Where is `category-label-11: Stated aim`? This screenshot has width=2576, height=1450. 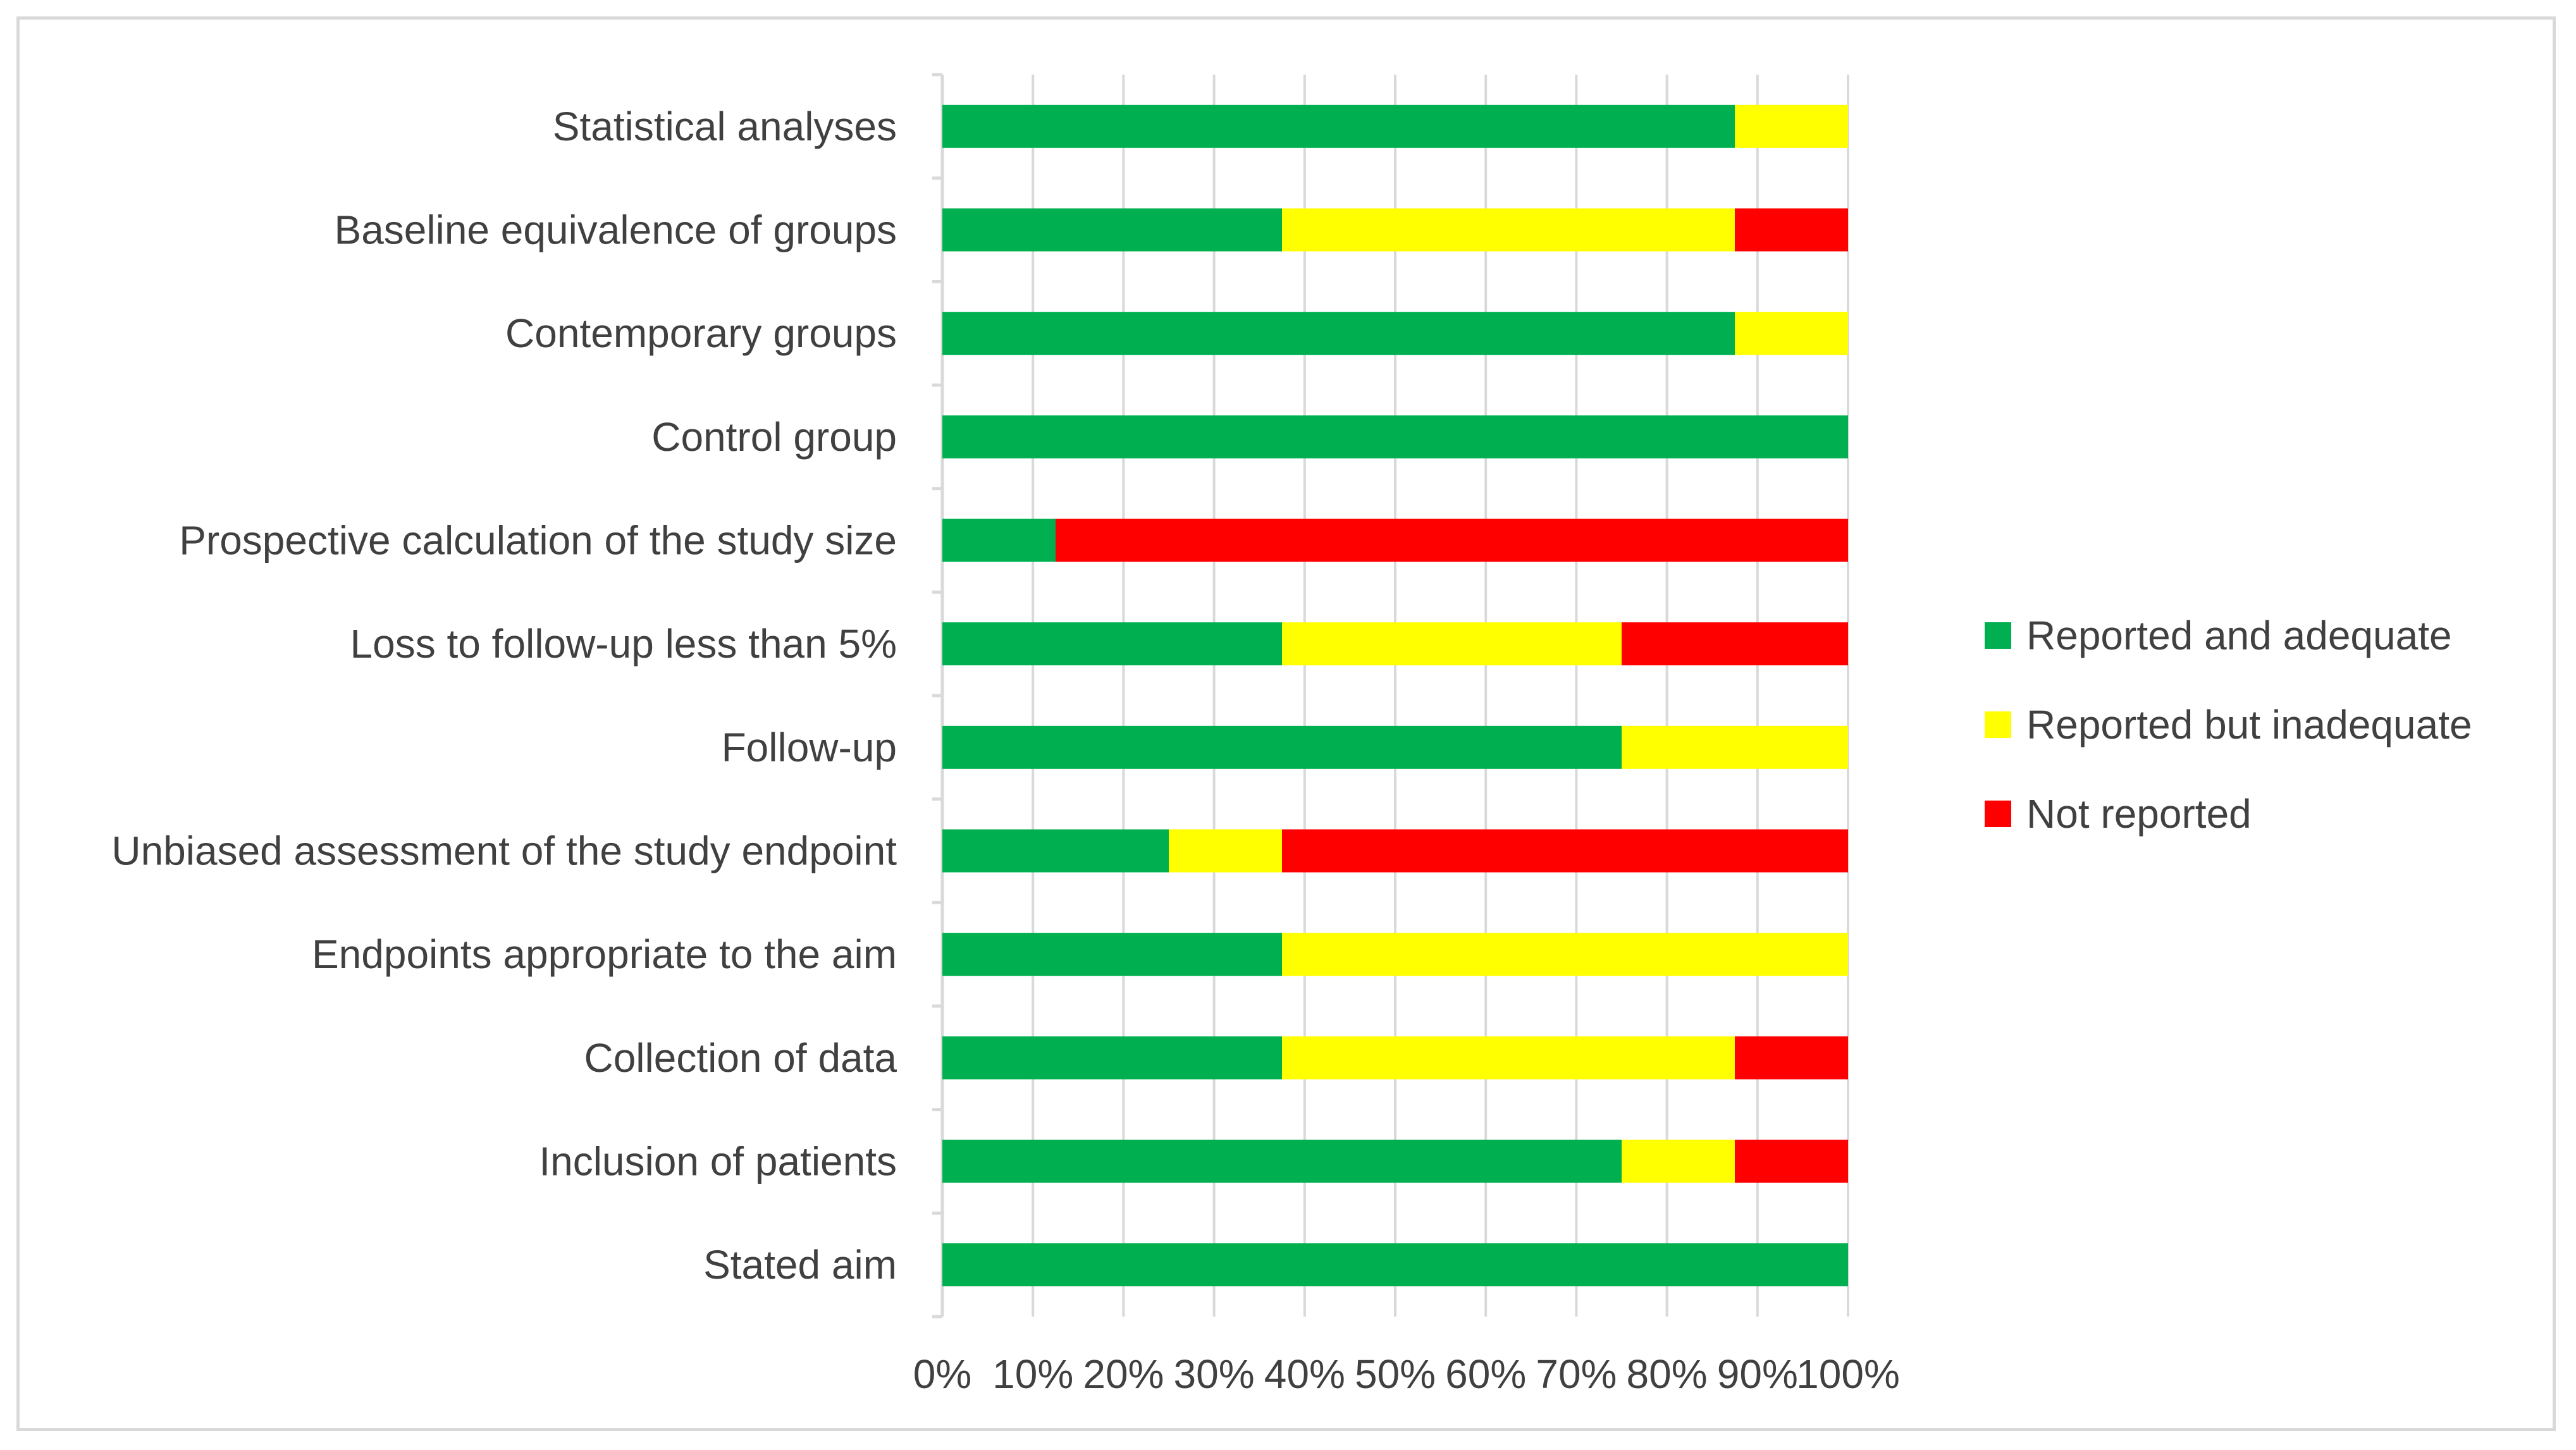 category-label-11: Stated aim is located at coordinates (800, 1264).